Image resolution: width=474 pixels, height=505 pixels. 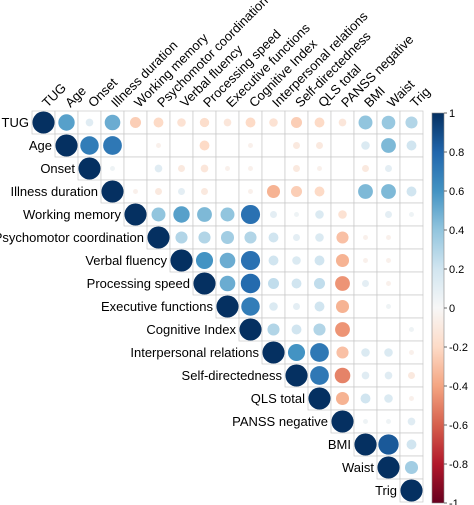 I want to click on row-label-2: Onset, so click(x=57, y=168).